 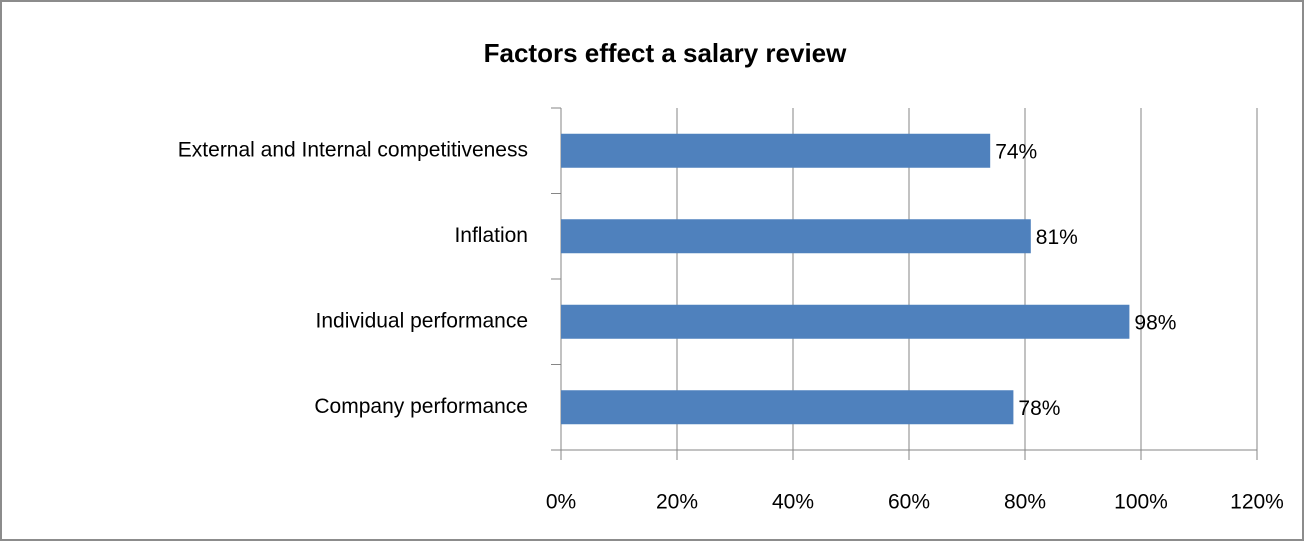 I want to click on x-tick-label: 60%, so click(x=909, y=502).